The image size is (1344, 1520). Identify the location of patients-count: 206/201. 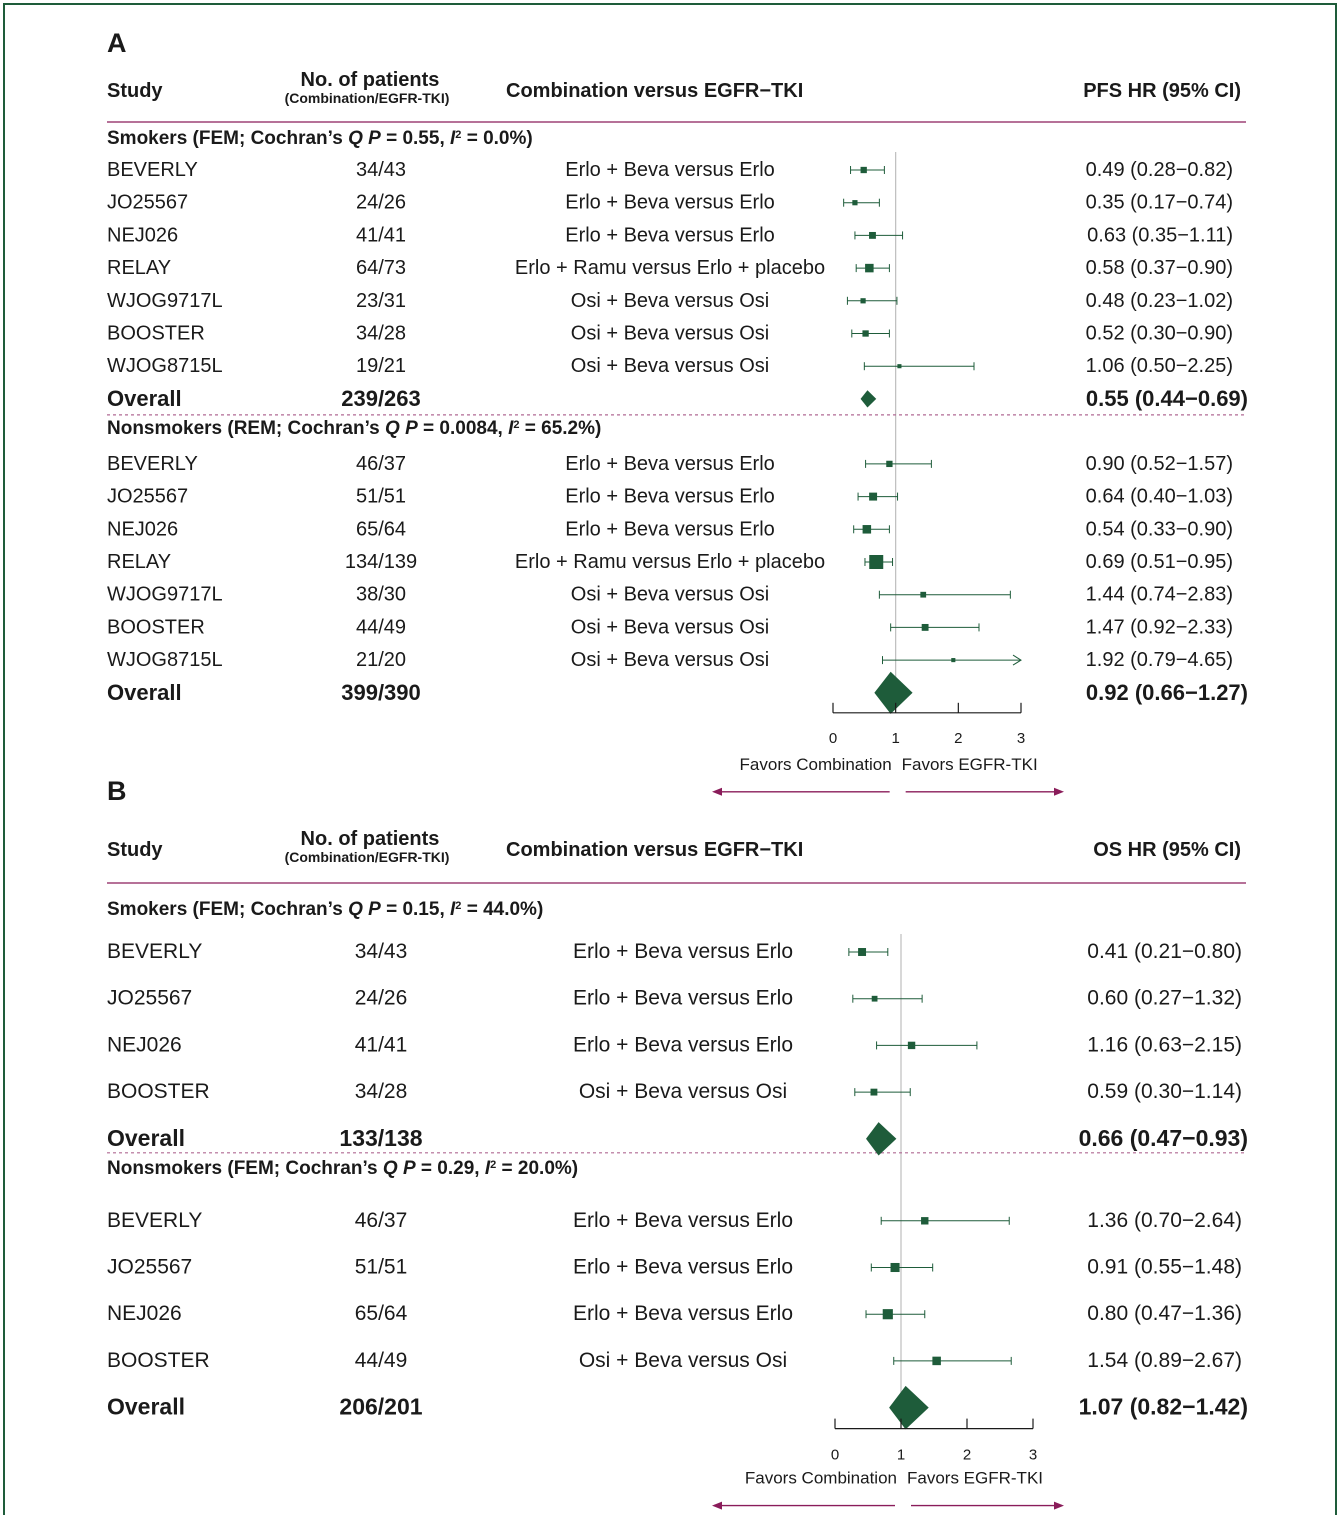
(380, 1407).